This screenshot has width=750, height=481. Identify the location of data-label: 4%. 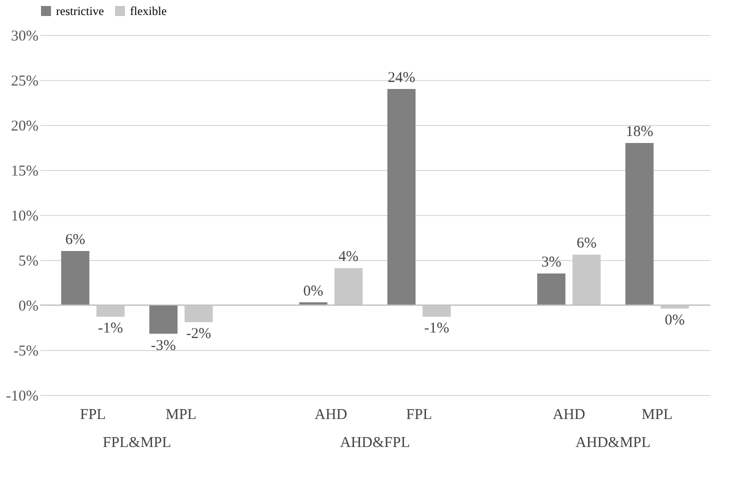
(348, 257).